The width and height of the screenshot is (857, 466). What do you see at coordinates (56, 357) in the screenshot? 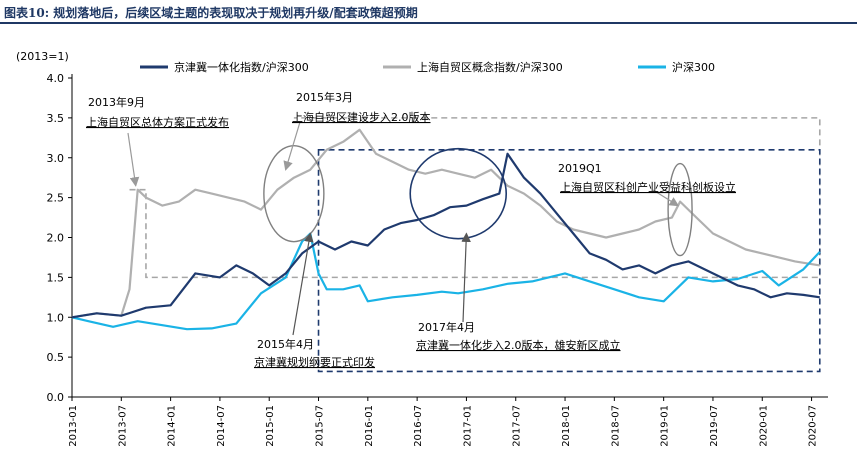
I see `y-tick-label: 0.5` at bounding box center [56, 357].